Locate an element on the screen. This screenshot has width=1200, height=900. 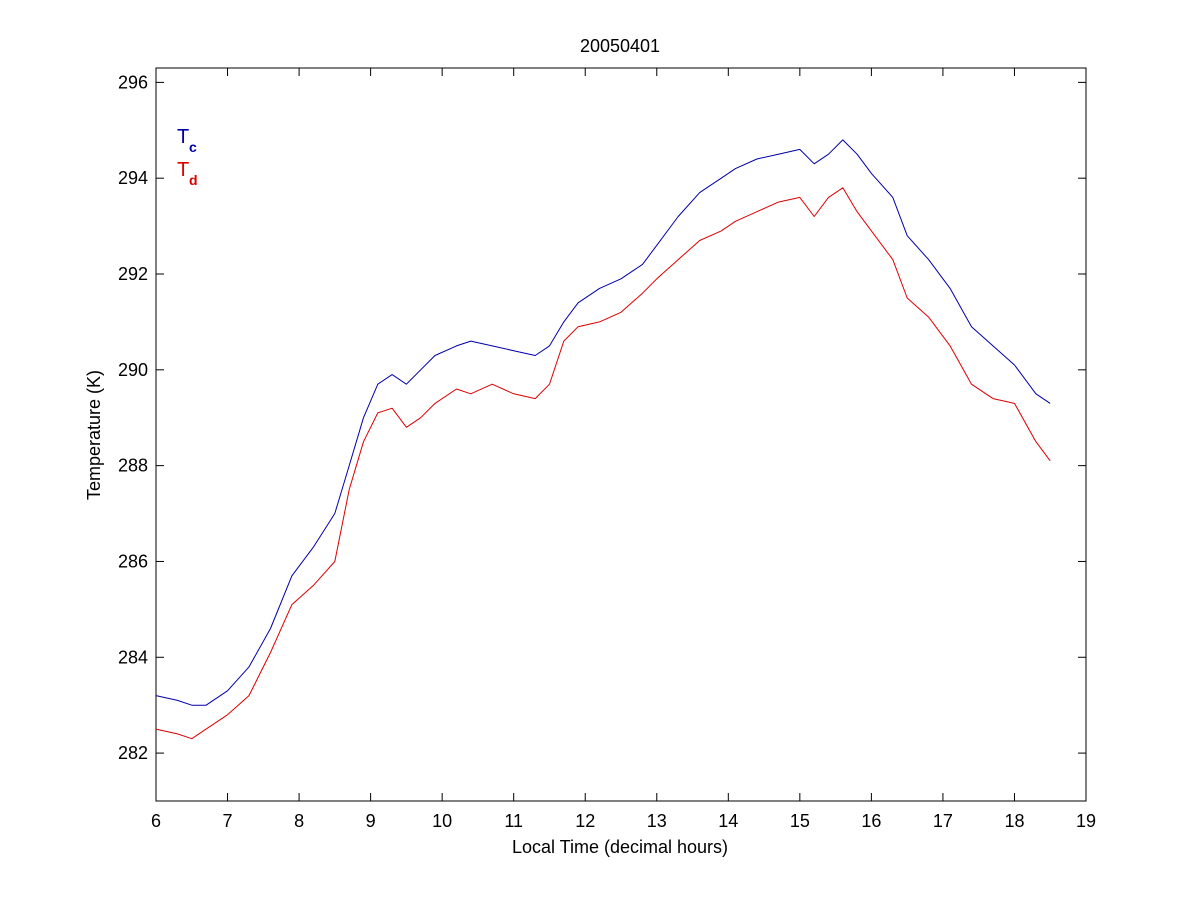
y-tick-label: 292 is located at coordinates (133, 274).